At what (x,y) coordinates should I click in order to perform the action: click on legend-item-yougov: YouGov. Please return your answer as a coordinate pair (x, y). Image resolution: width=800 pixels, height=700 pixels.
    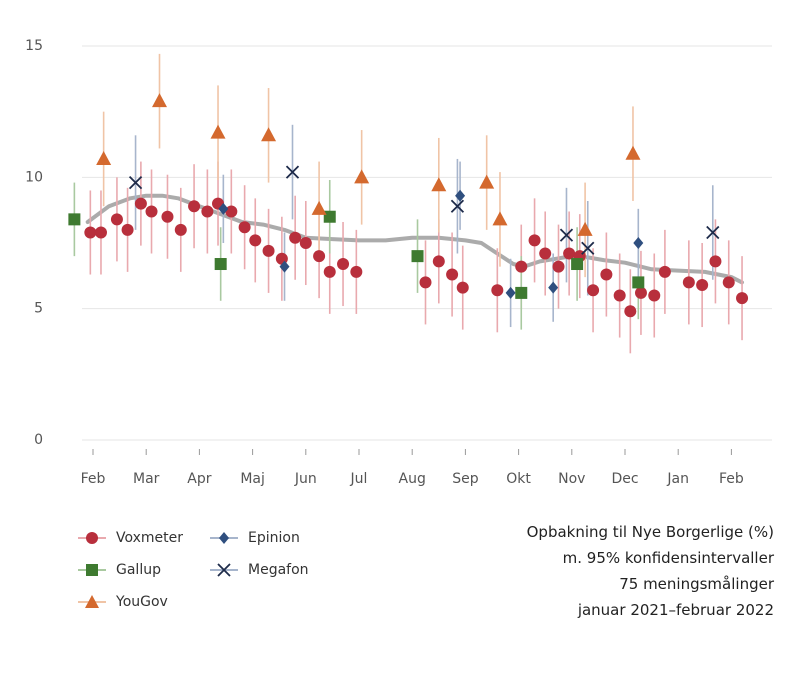
    Looking at the image, I should click on (123, 602).